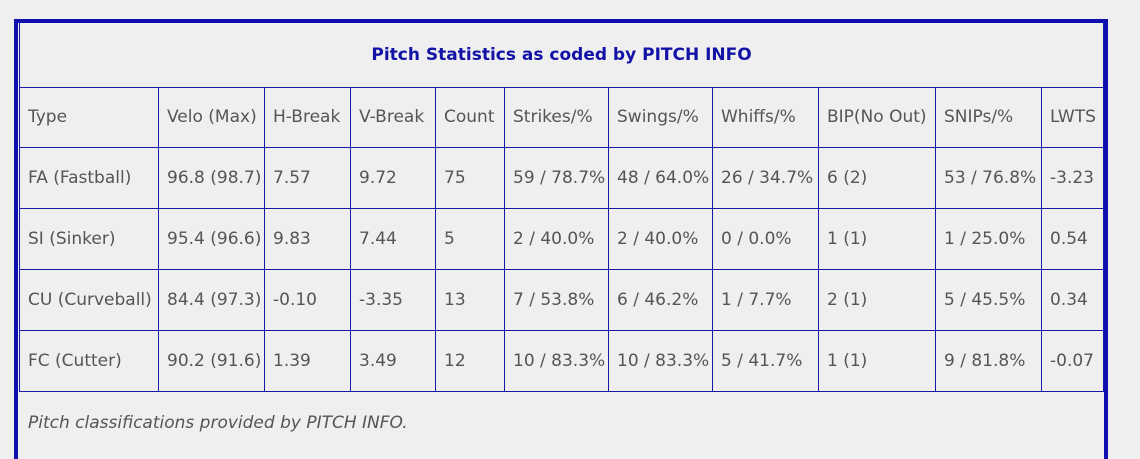 This screenshot has height=459, width=1140. What do you see at coordinates (877, 299) in the screenshot?
I see `cell-bip: 2 (1)` at bounding box center [877, 299].